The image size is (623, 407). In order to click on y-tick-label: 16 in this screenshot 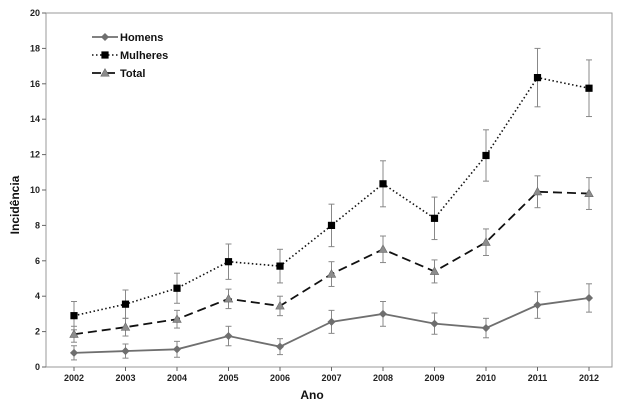, I will do `click(35, 84)`.